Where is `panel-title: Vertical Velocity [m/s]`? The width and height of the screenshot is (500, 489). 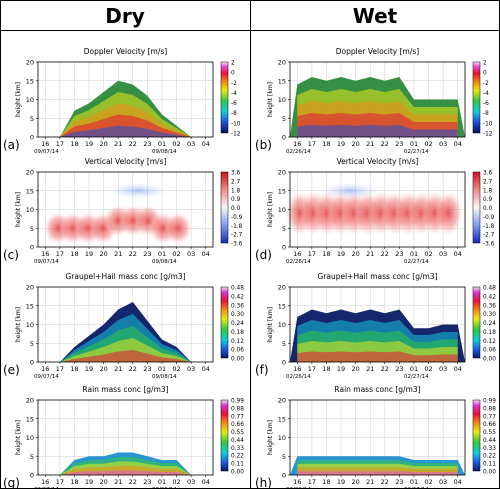
panel-title: Vertical Velocity [m/s] is located at coordinates (126, 161).